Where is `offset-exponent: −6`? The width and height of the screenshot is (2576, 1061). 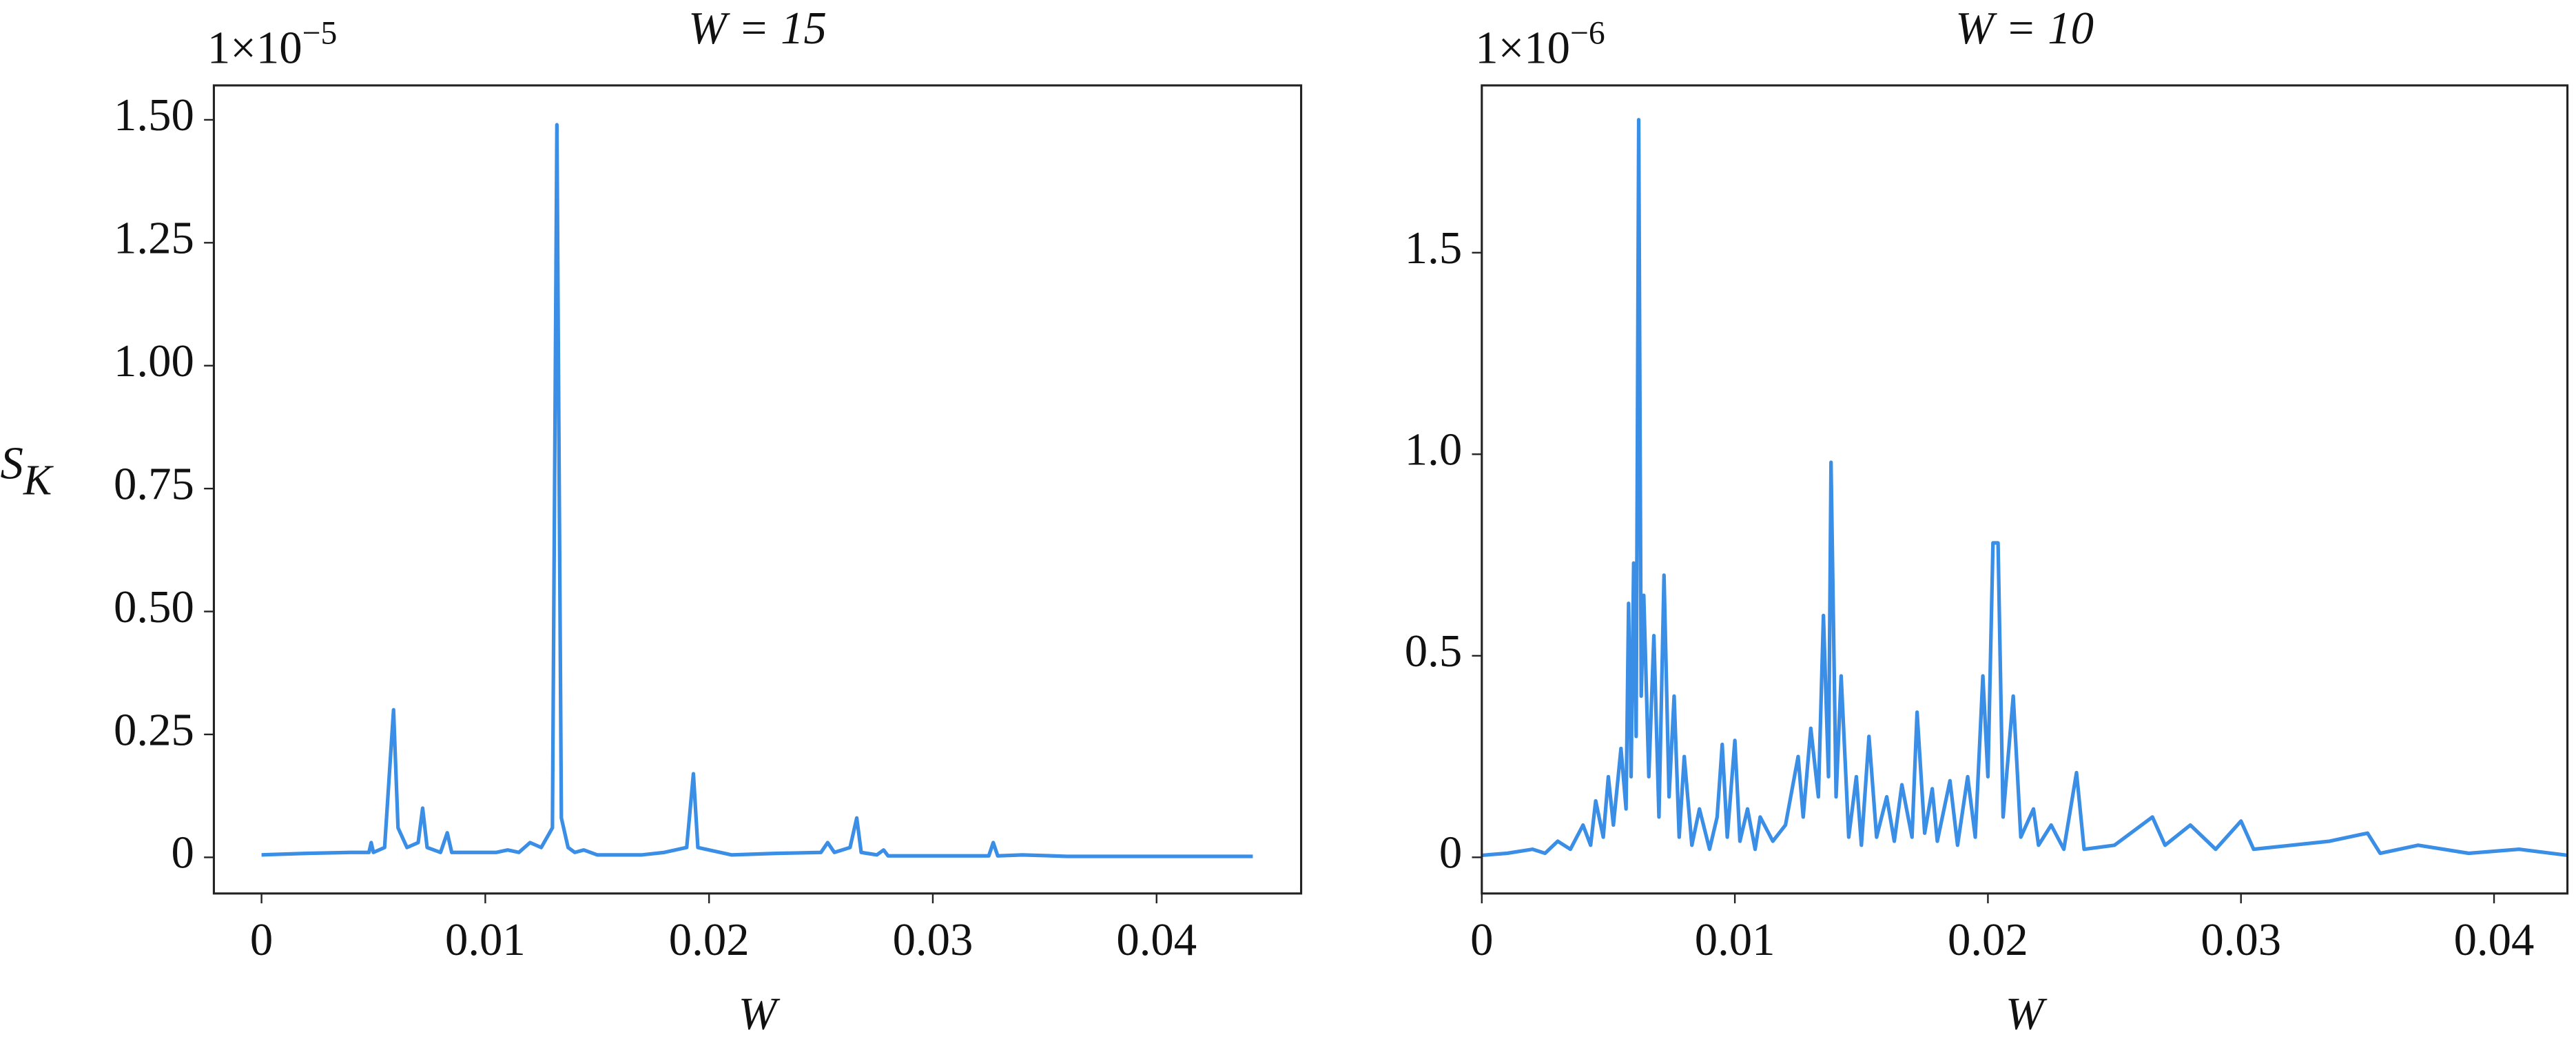
offset-exponent: −6 is located at coordinates (1587, 33).